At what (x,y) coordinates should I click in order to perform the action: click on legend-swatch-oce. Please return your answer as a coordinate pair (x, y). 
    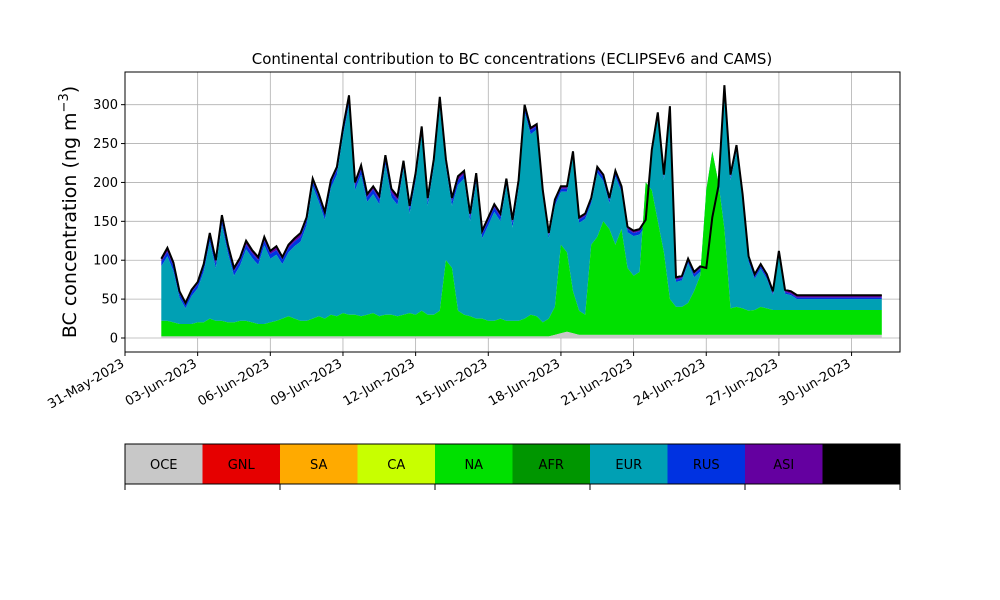
    Looking at the image, I should click on (164, 464).